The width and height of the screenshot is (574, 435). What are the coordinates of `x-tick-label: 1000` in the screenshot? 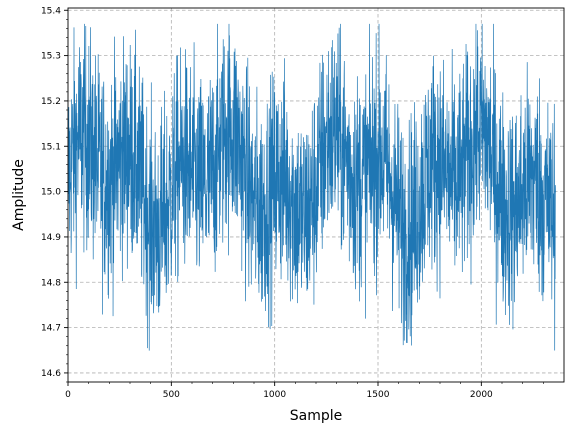 It's located at (274, 395).